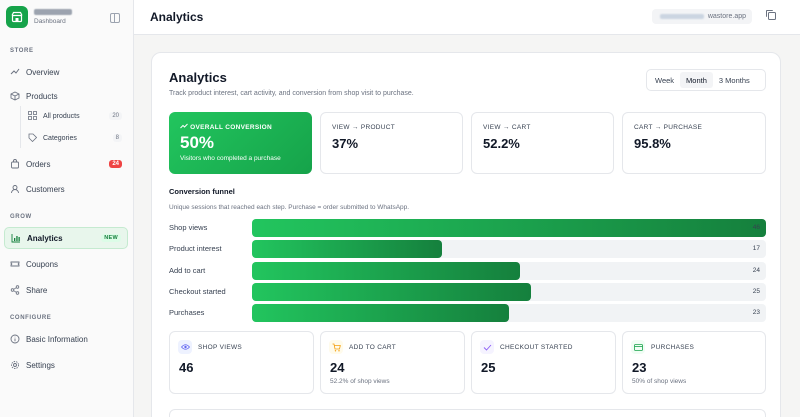  Describe the element at coordinates (45, 238) in the screenshot. I see `sidebar-item-label: Analytics` at that location.